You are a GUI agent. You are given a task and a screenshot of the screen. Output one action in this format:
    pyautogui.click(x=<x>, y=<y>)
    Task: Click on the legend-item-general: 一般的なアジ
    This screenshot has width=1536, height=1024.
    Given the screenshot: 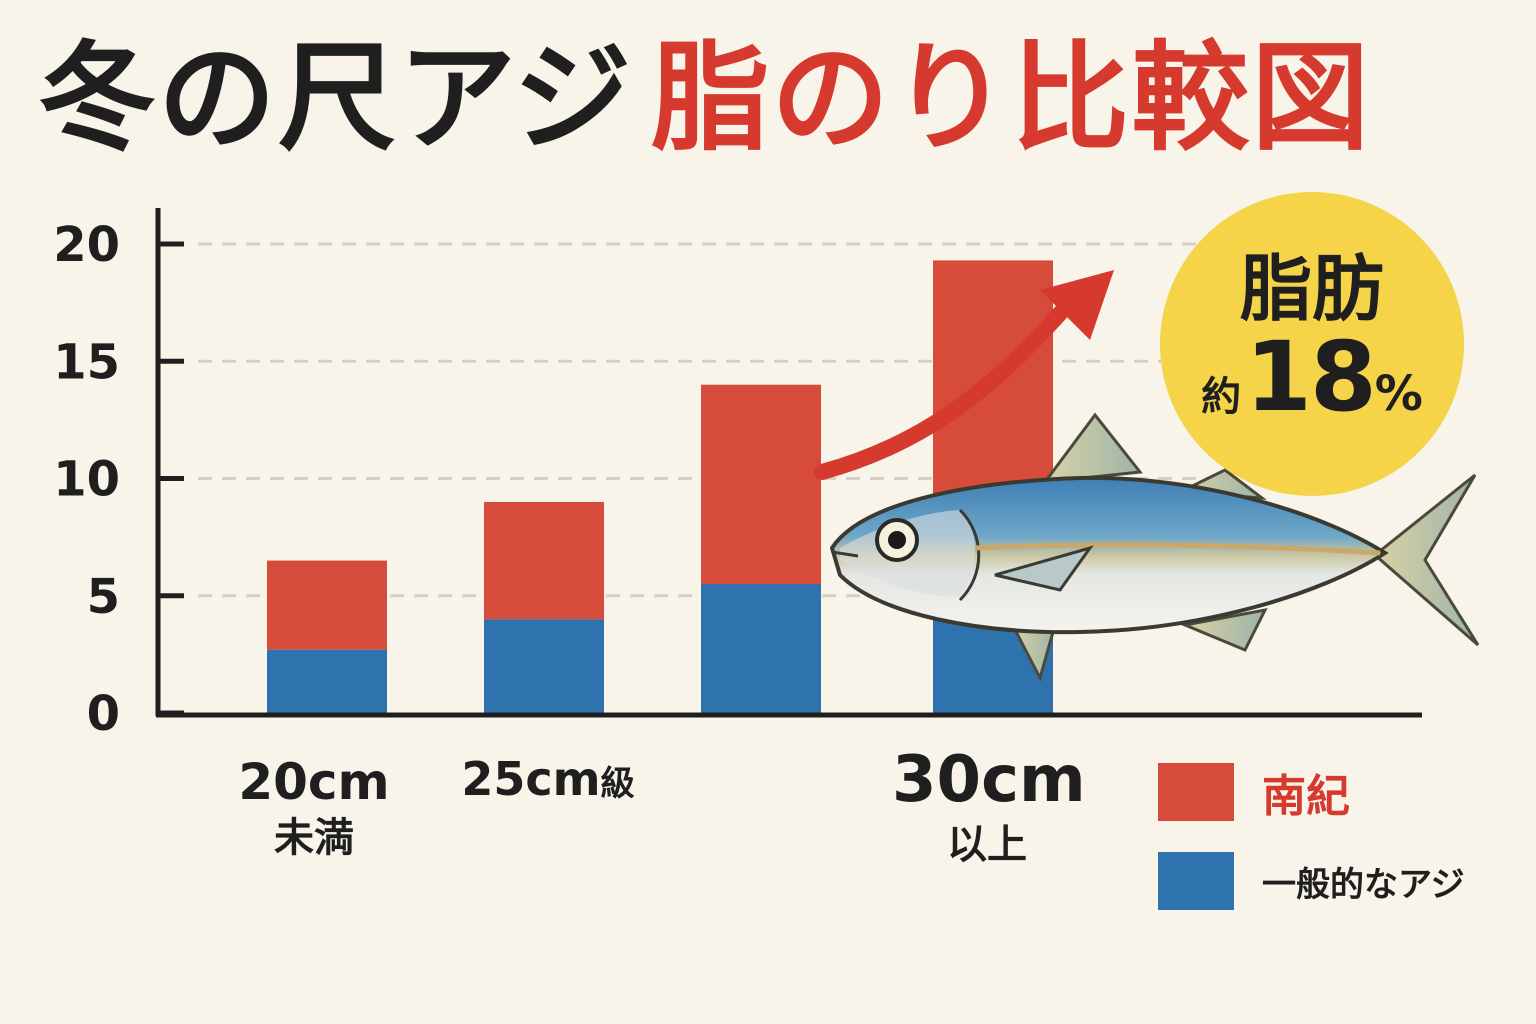 What is the action you would take?
    pyautogui.click(x=1311, y=881)
    